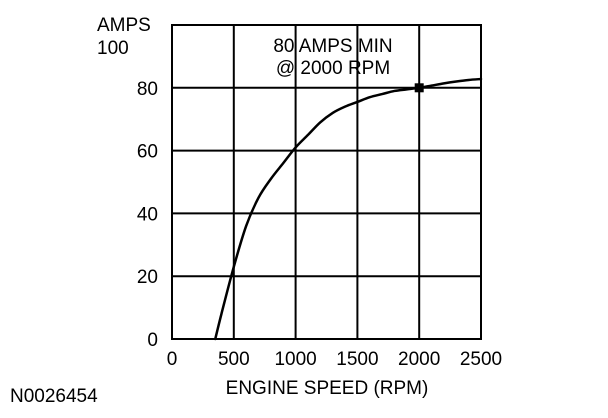  What do you see at coordinates (147, 152) in the screenshot?
I see `y-tick-label: 60` at bounding box center [147, 152].